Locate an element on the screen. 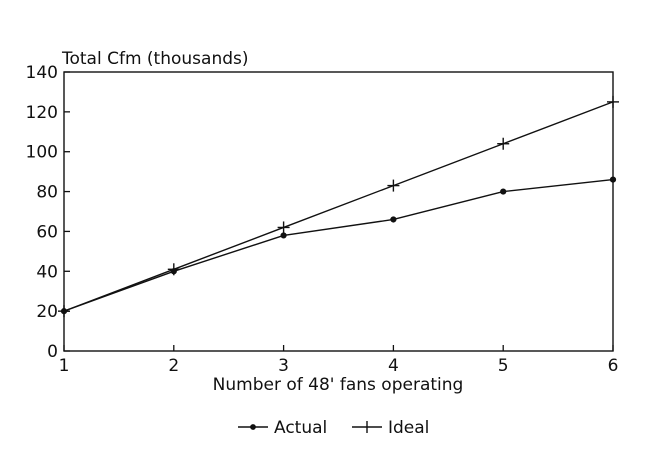 This screenshot has width=651, height=460. y-tick-label: 100 is located at coordinates (42, 153).